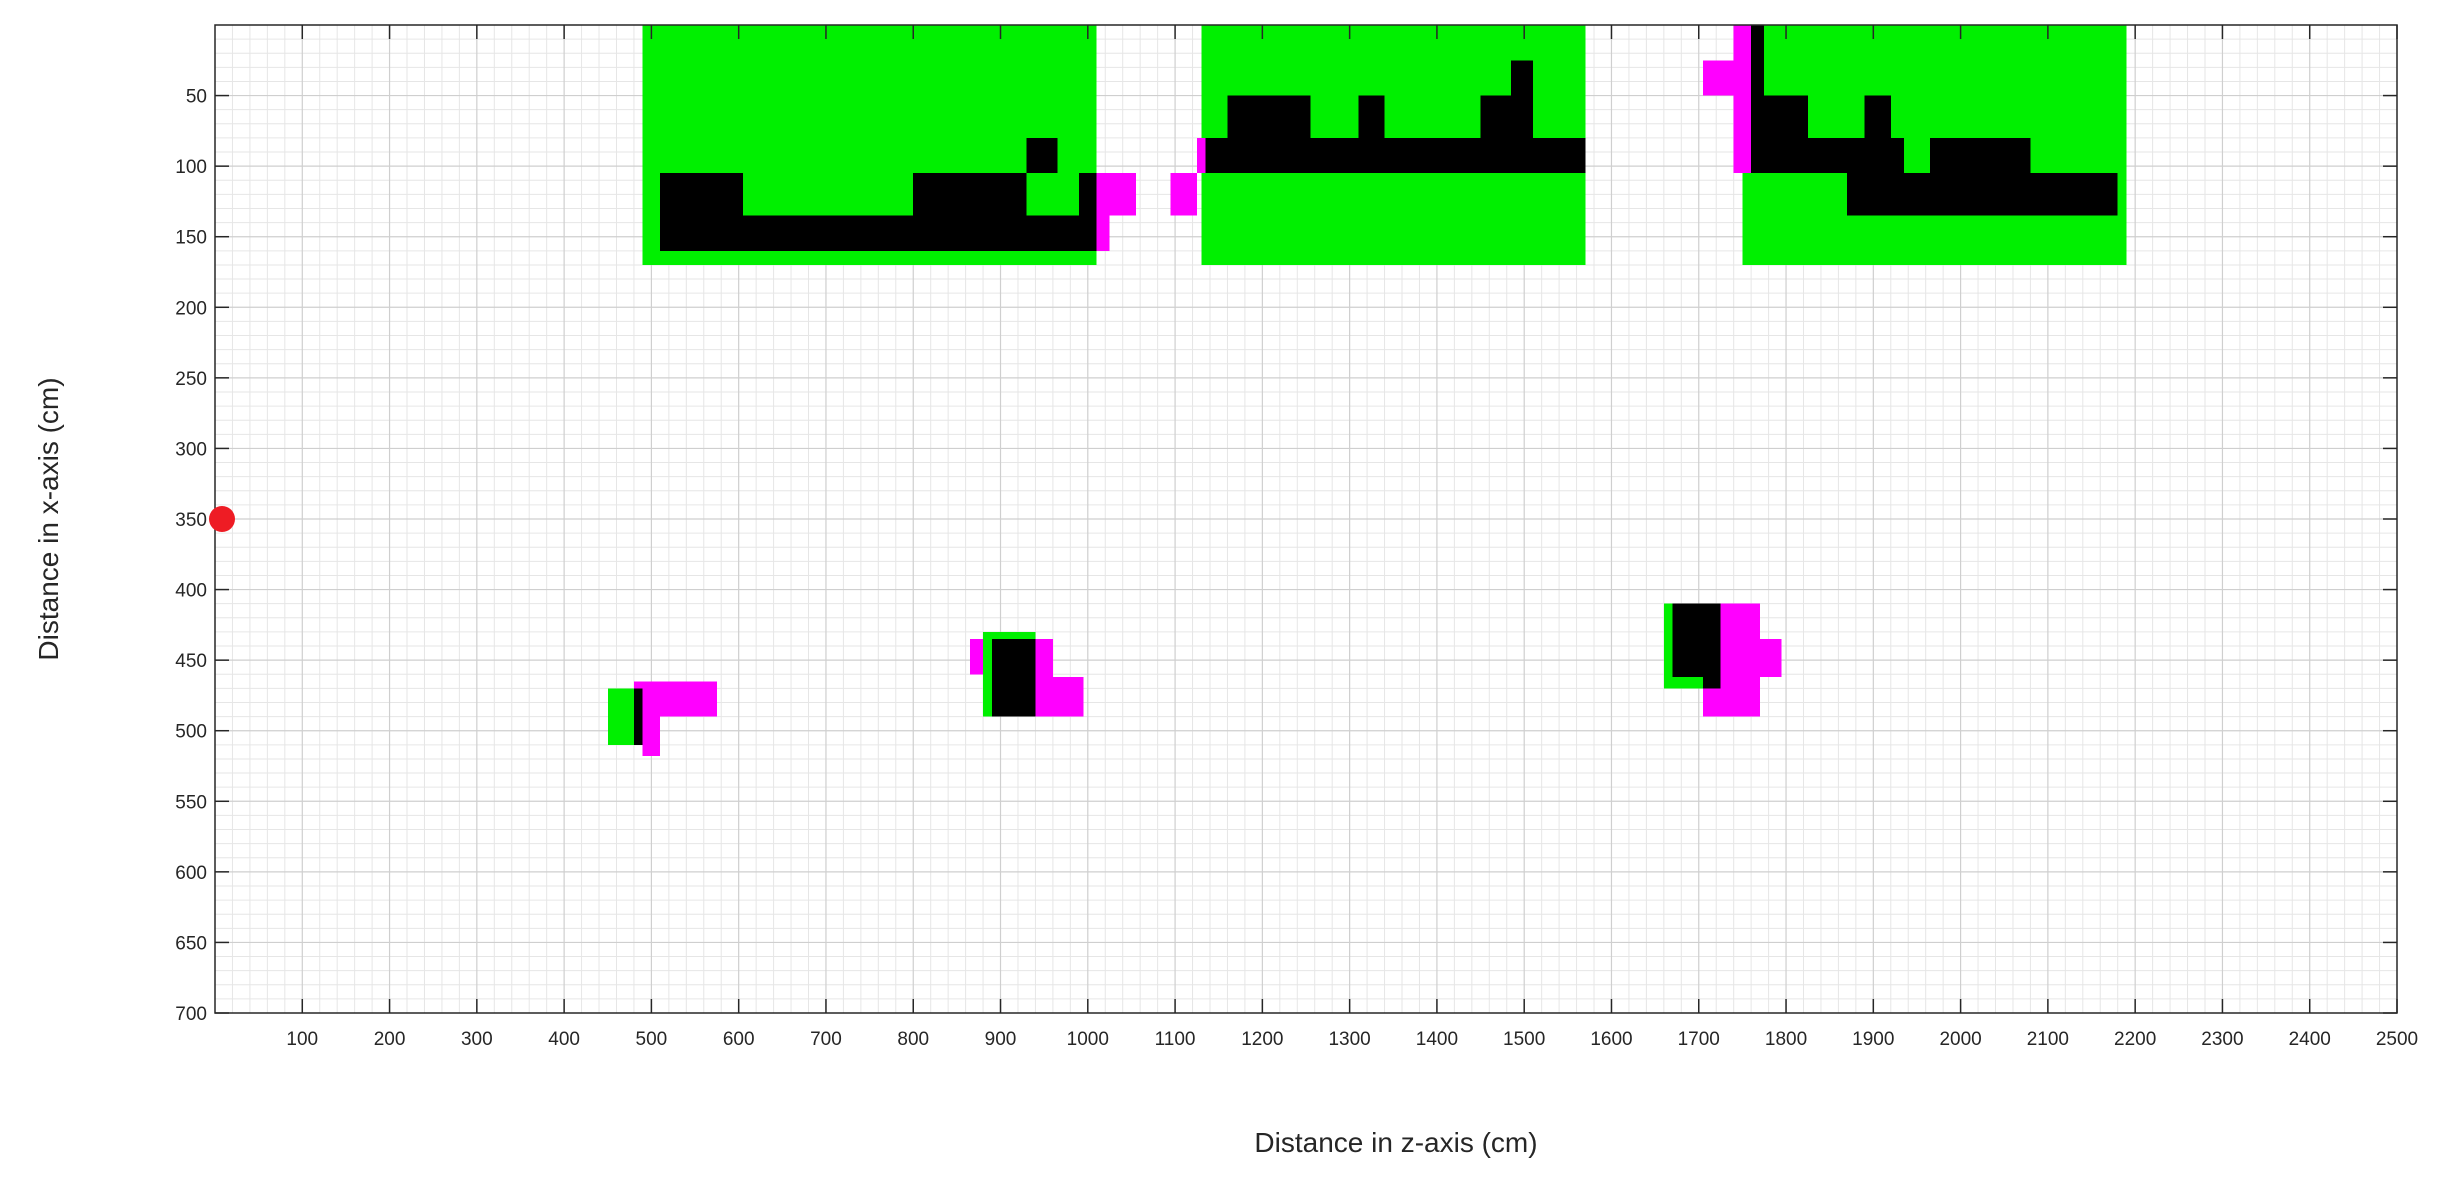 The width and height of the screenshot is (2446, 1188). I want to click on x-tick-label: 1300, so click(1349, 1039).